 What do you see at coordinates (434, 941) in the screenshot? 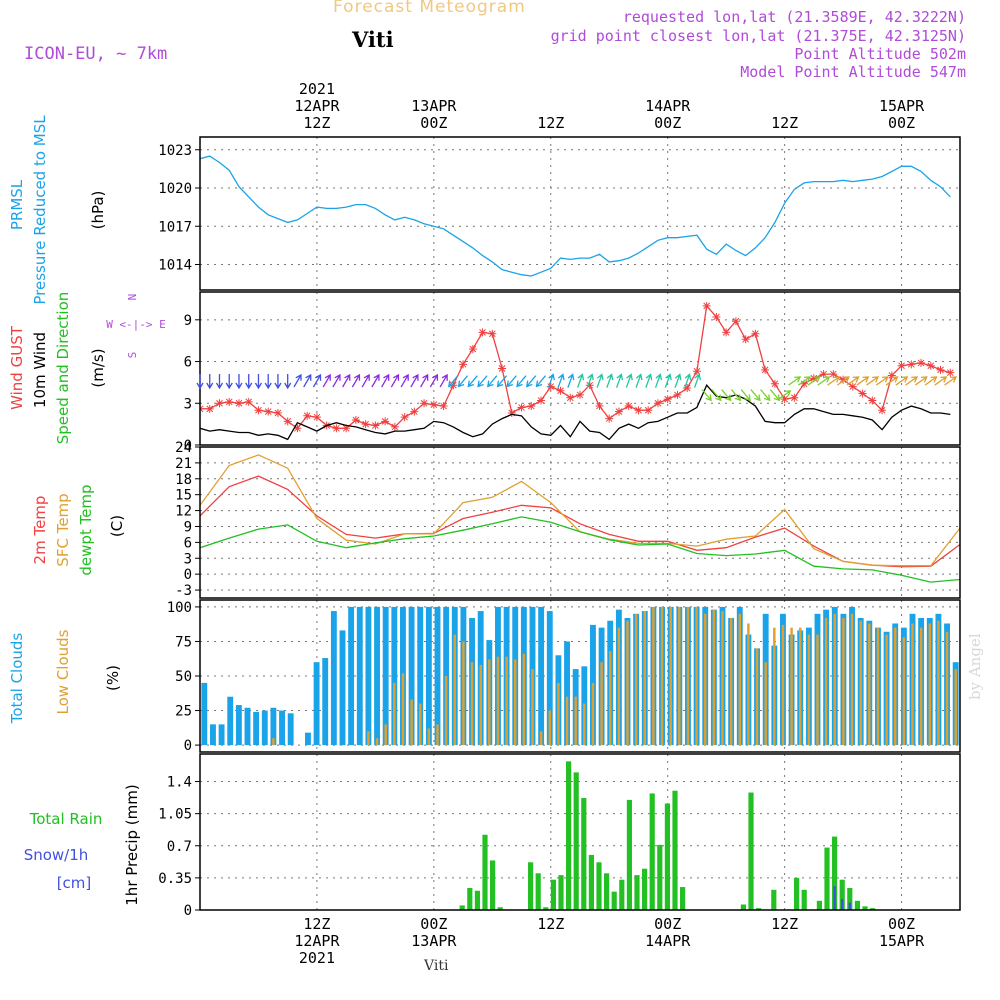
I see `bottom-time-label: 13APR` at bounding box center [434, 941].